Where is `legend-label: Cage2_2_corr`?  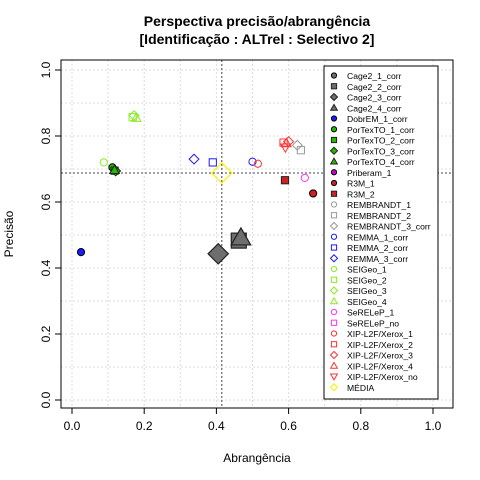
legend-label: Cage2_2_corr is located at coordinates (374, 87).